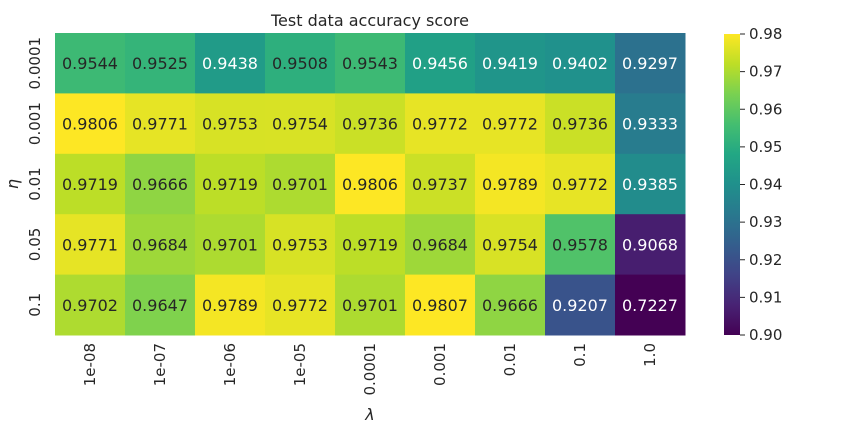 This screenshot has width=842, height=430. I want to click on cell-value-label: 0.9666, so click(160, 184).